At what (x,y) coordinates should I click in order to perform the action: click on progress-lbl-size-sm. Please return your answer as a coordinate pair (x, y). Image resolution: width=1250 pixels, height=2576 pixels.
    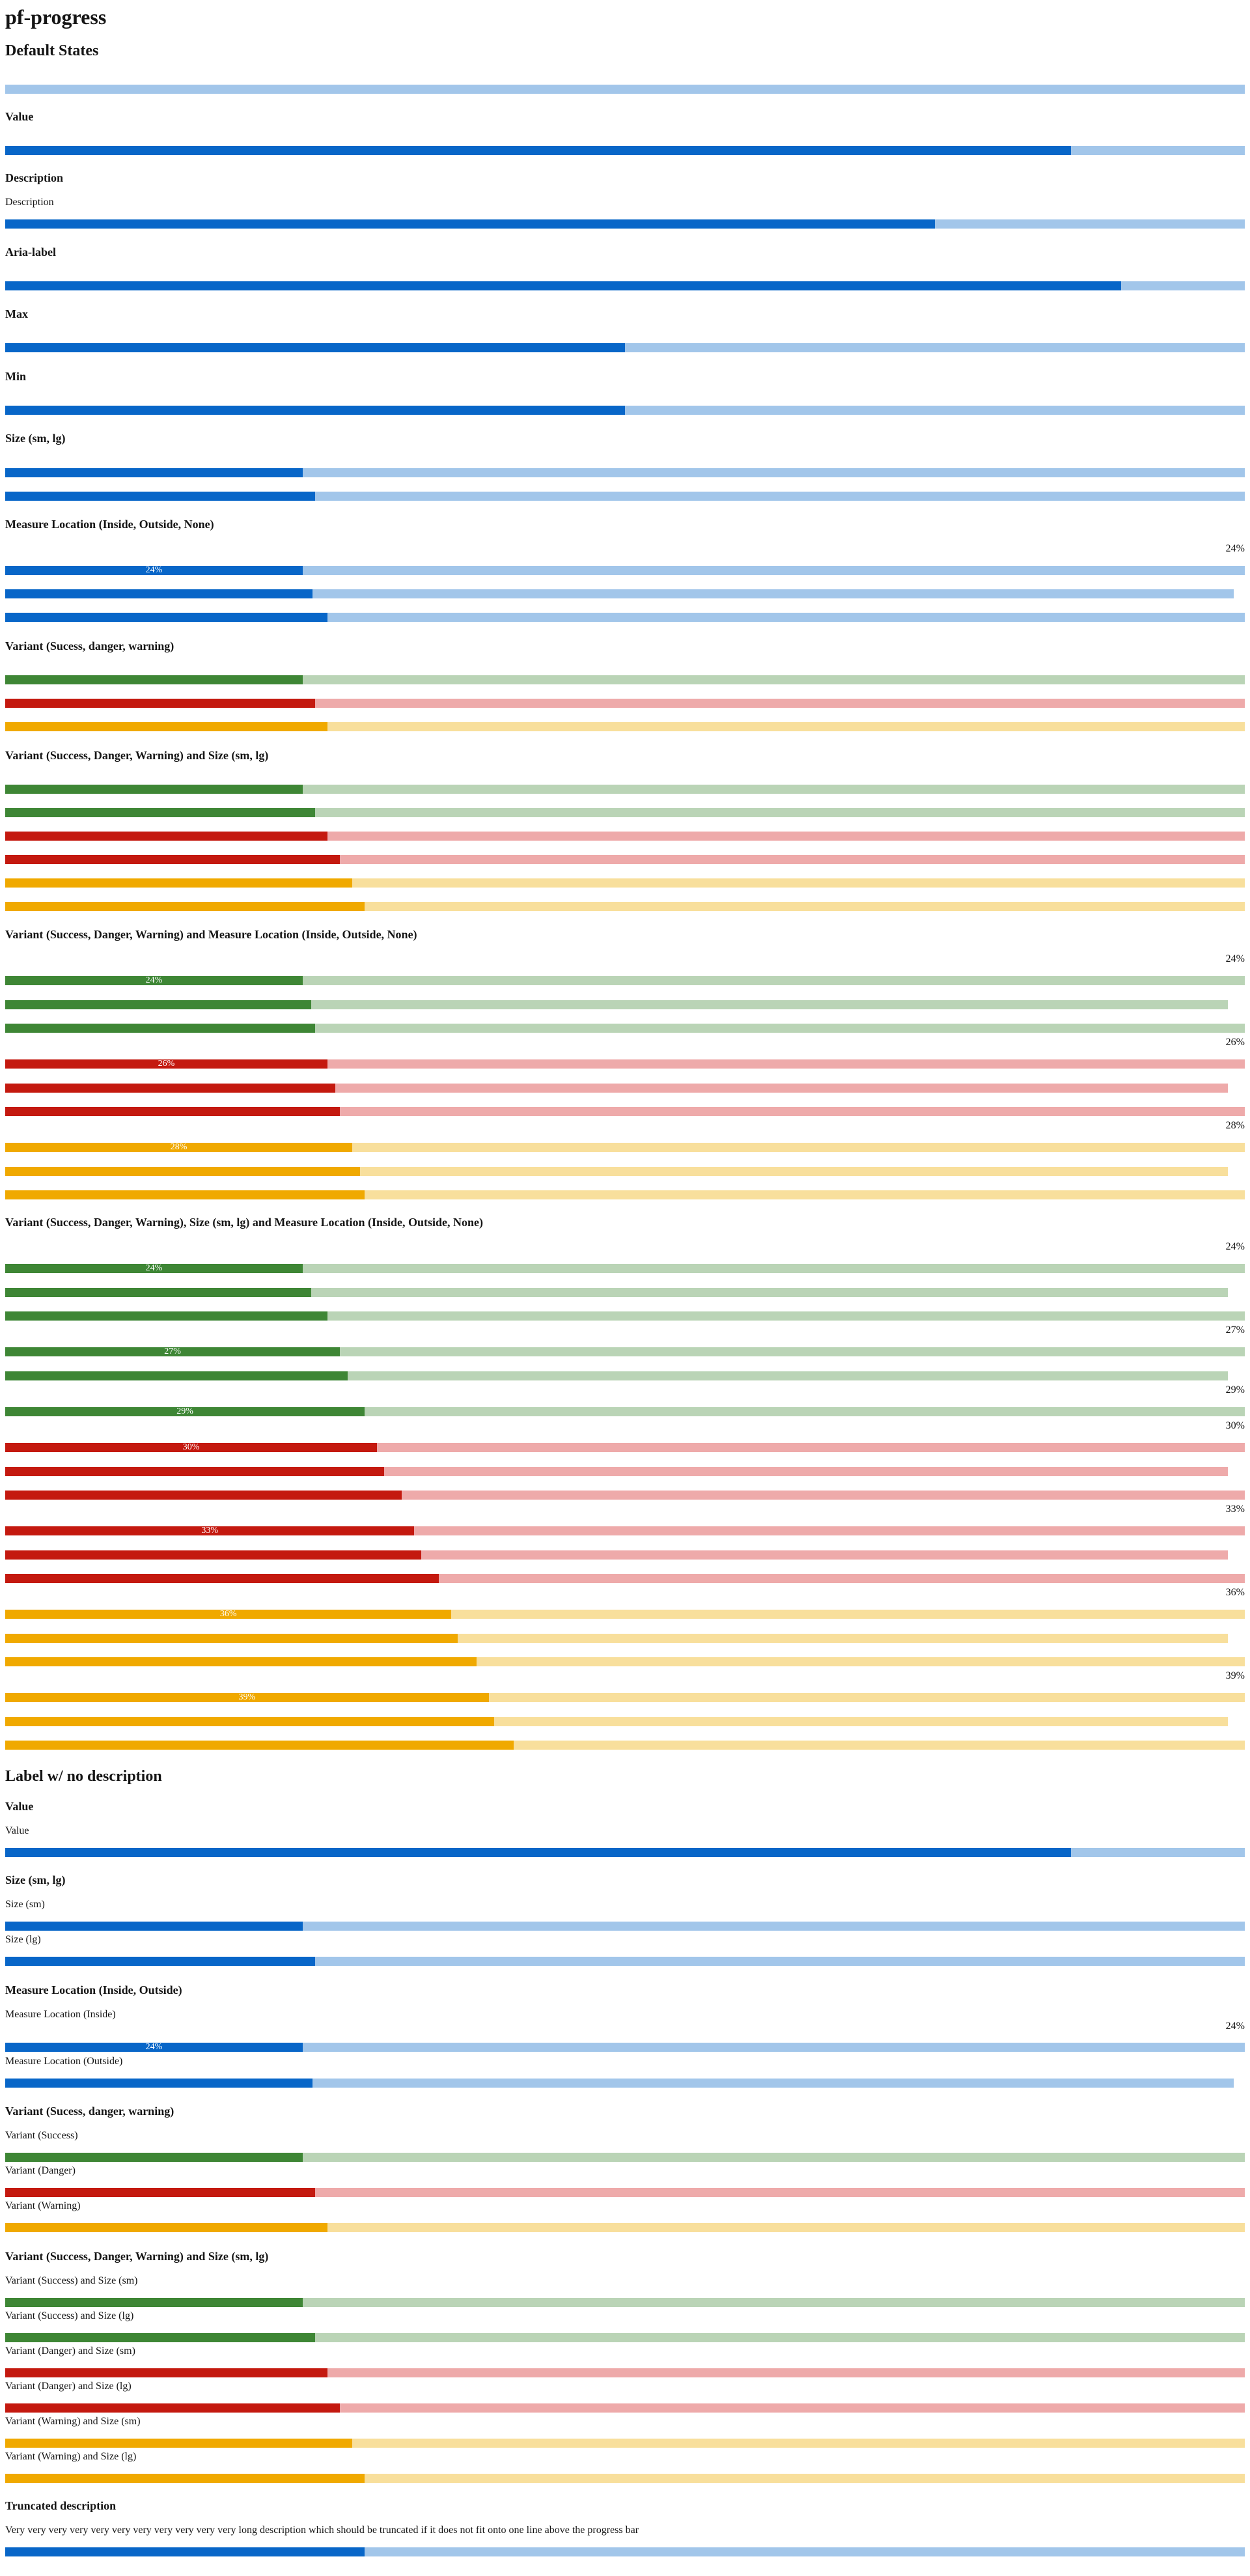
    Looking at the image, I should click on (625, 1927).